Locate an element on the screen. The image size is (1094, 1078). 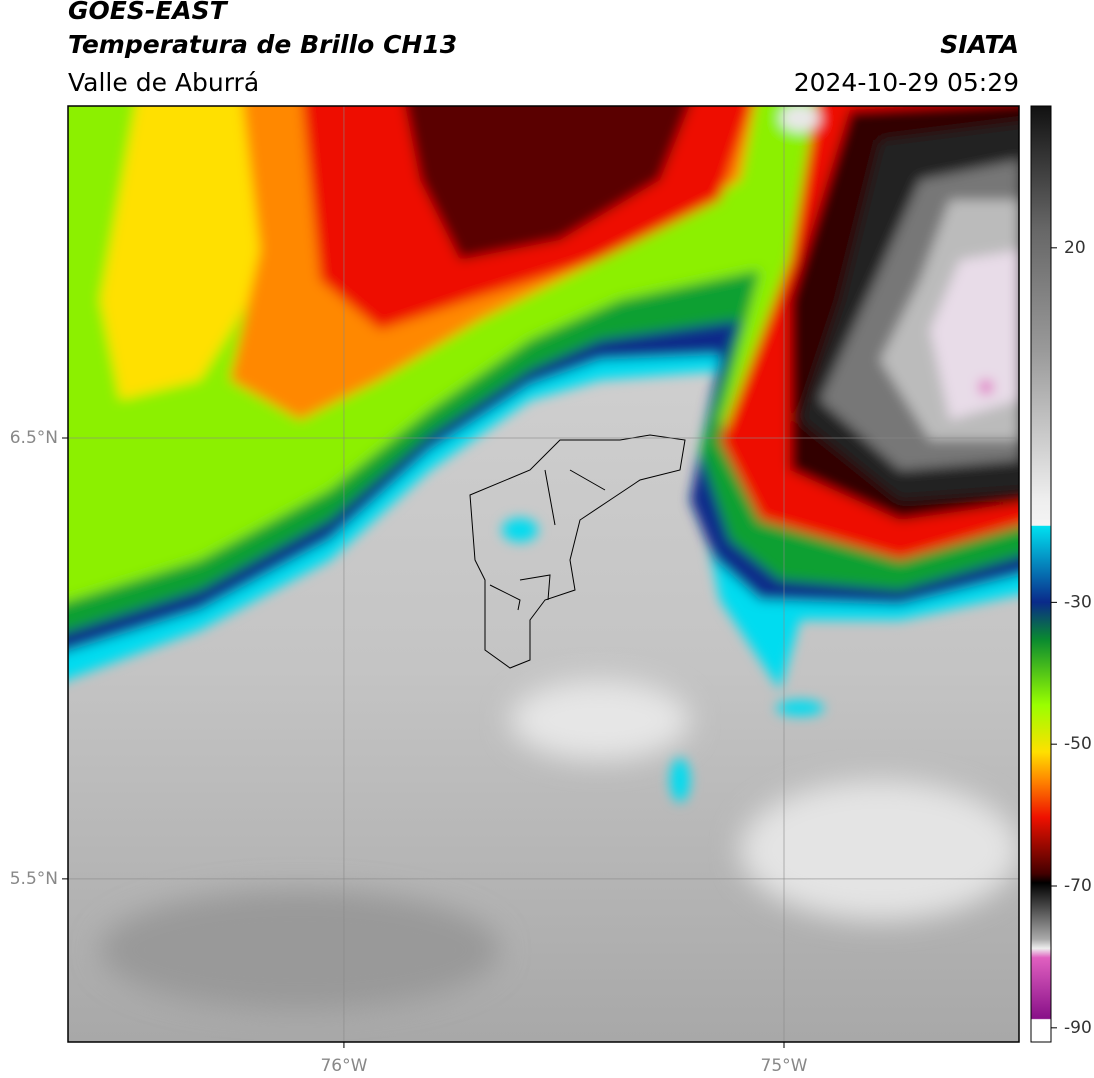
lon-label: 76°W is located at coordinates (343, 1066).